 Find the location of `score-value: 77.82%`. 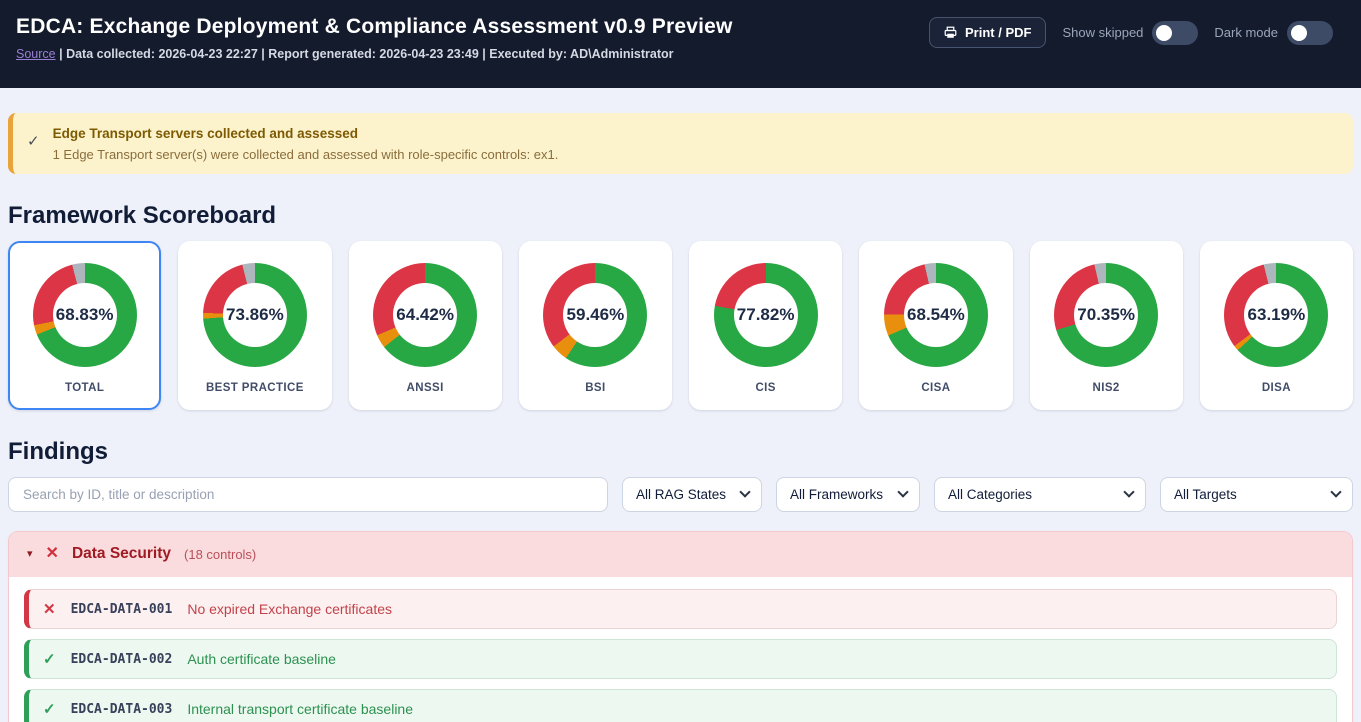

score-value: 77.82% is located at coordinates (765, 314).